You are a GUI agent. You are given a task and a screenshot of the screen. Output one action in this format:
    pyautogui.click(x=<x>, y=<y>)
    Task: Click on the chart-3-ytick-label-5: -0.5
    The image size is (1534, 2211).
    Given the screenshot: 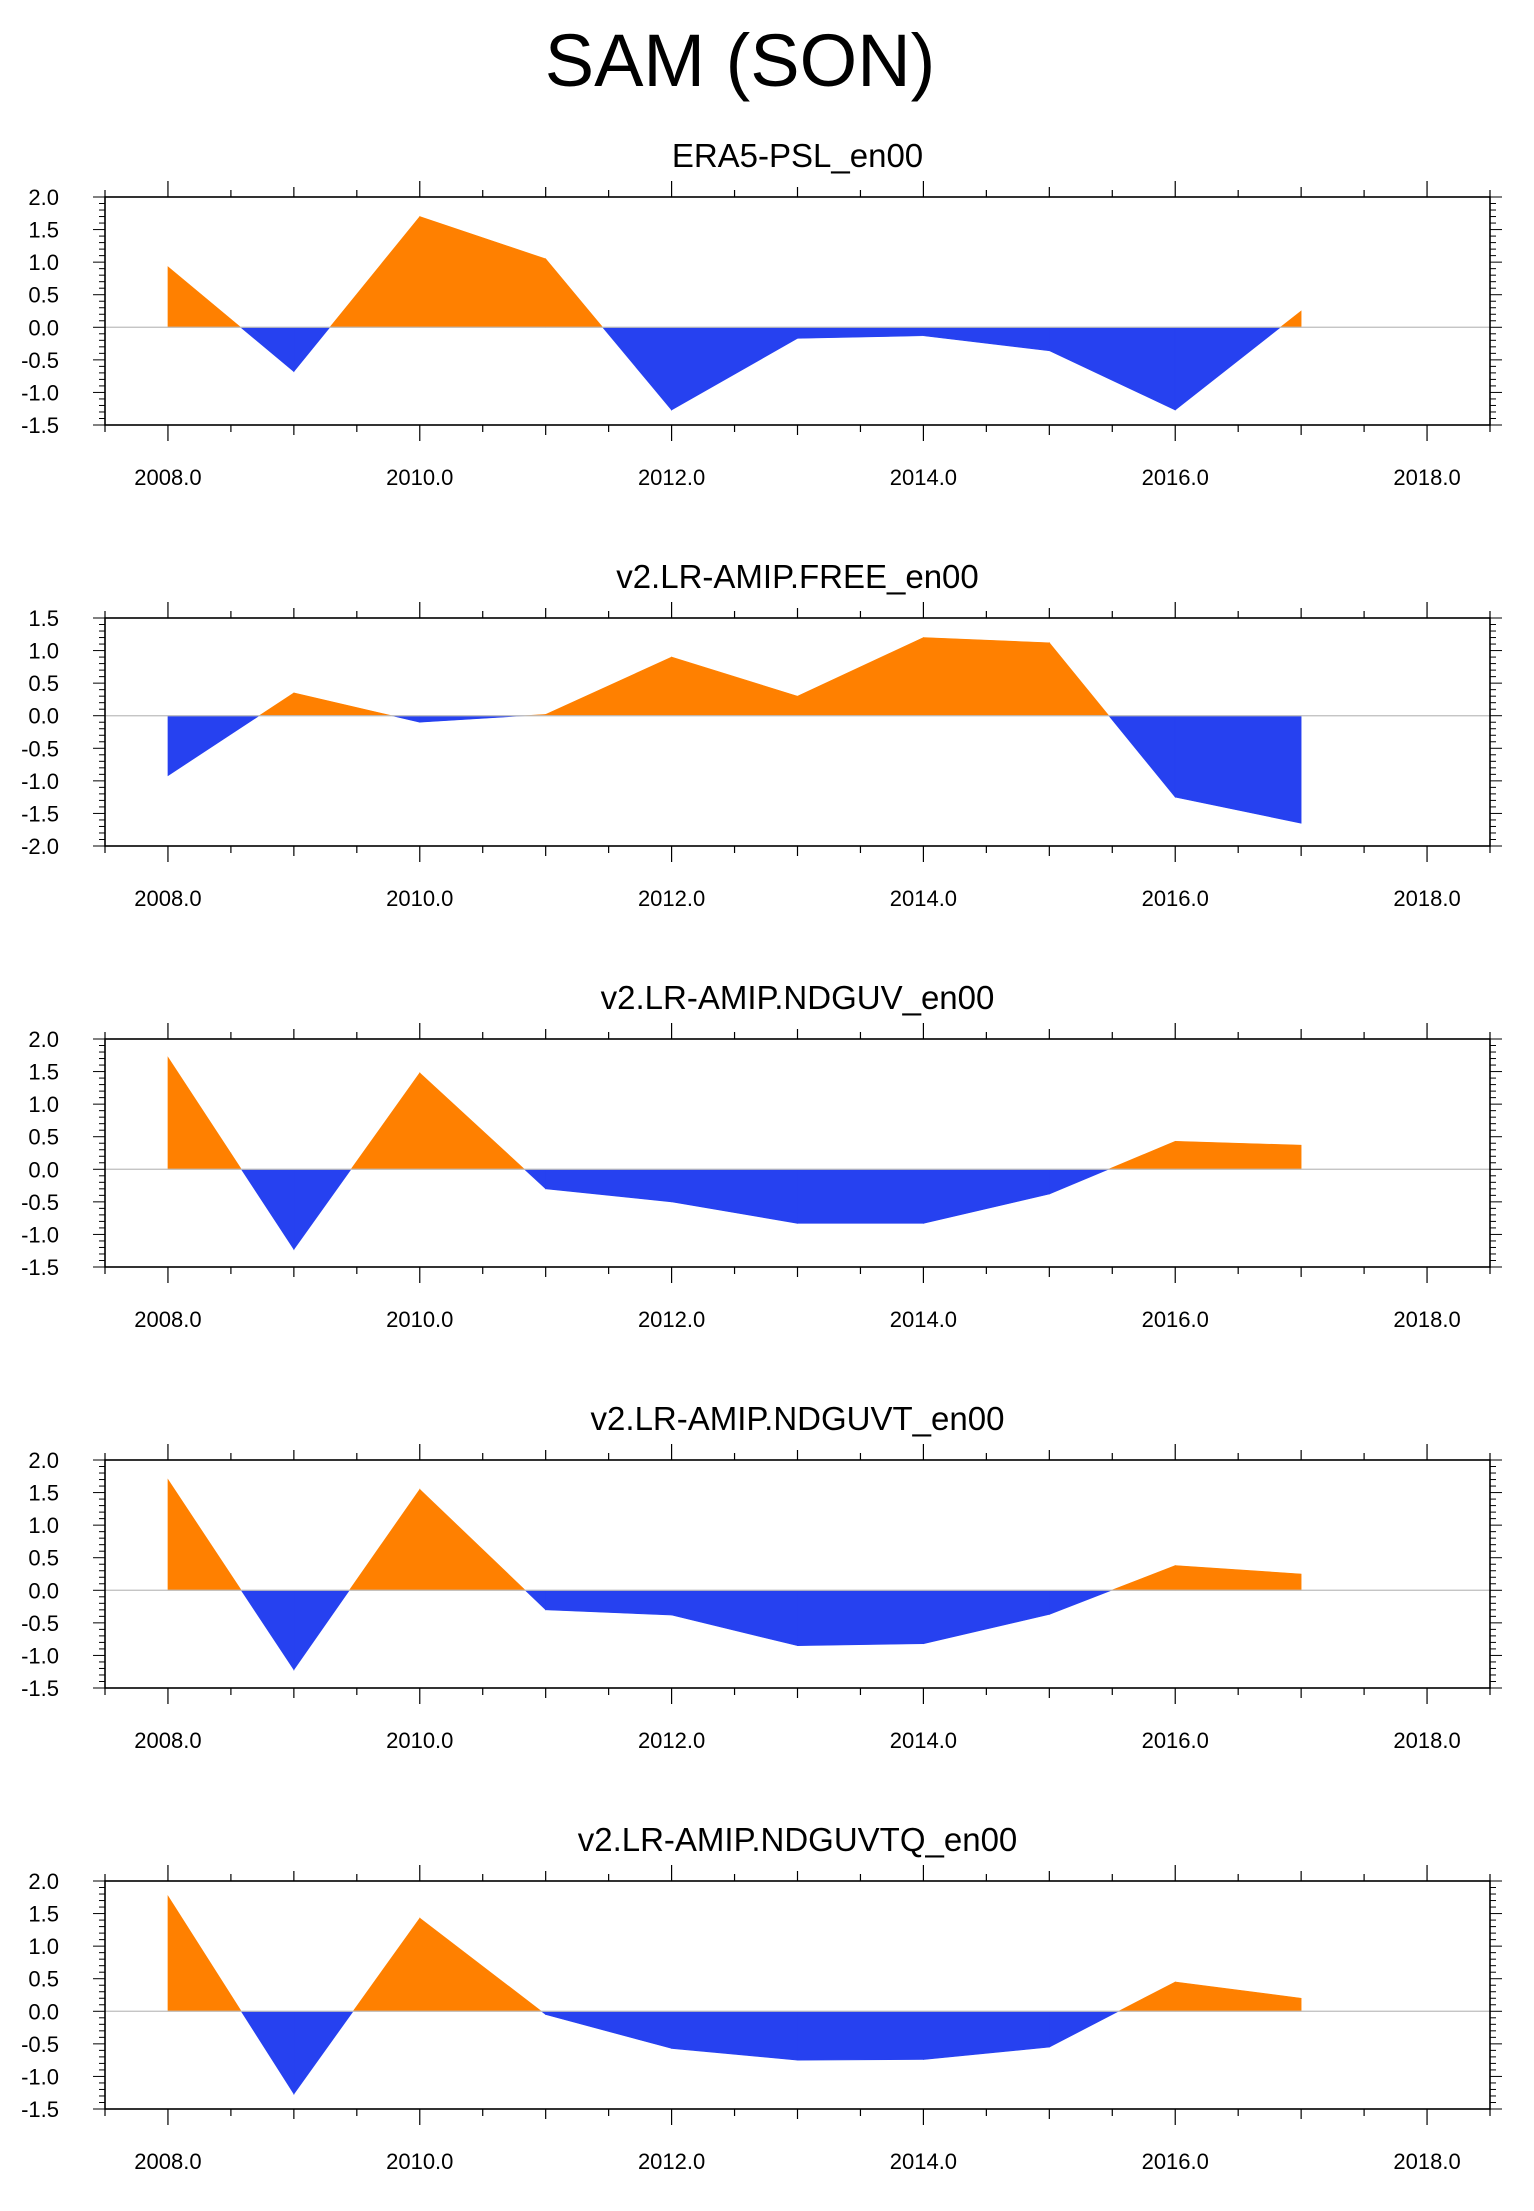 What is the action you would take?
    pyautogui.click(x=40, y=1623)
    